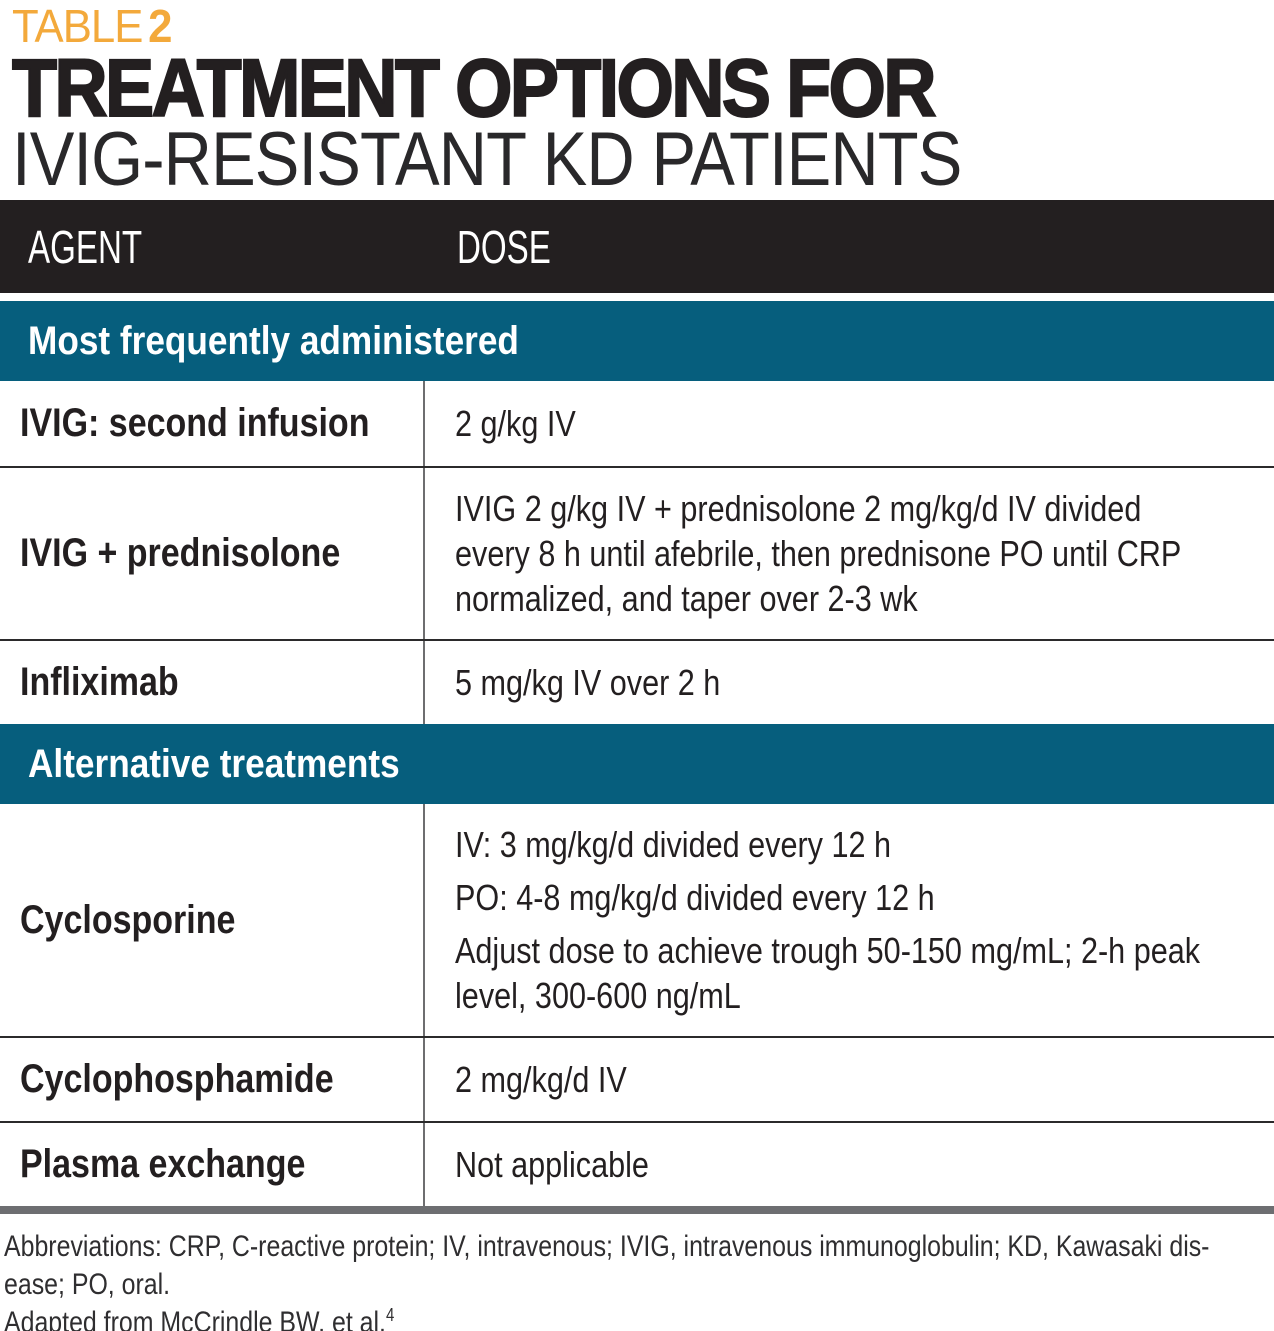 The image size is (1274, 1331). Describe the element at coordinates (598, 995) in the screenshot. I see `dose-line: level, 300-600 ng/mL` at that location.